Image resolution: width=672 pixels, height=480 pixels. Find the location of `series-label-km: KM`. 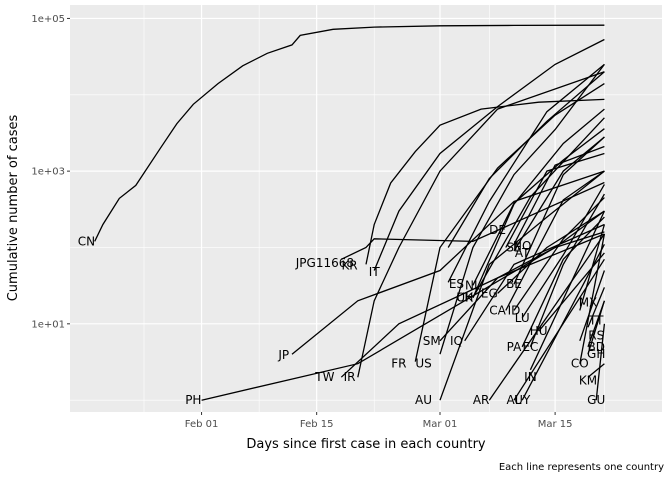

series-label-km: KM is located at coordinates (588, 381).